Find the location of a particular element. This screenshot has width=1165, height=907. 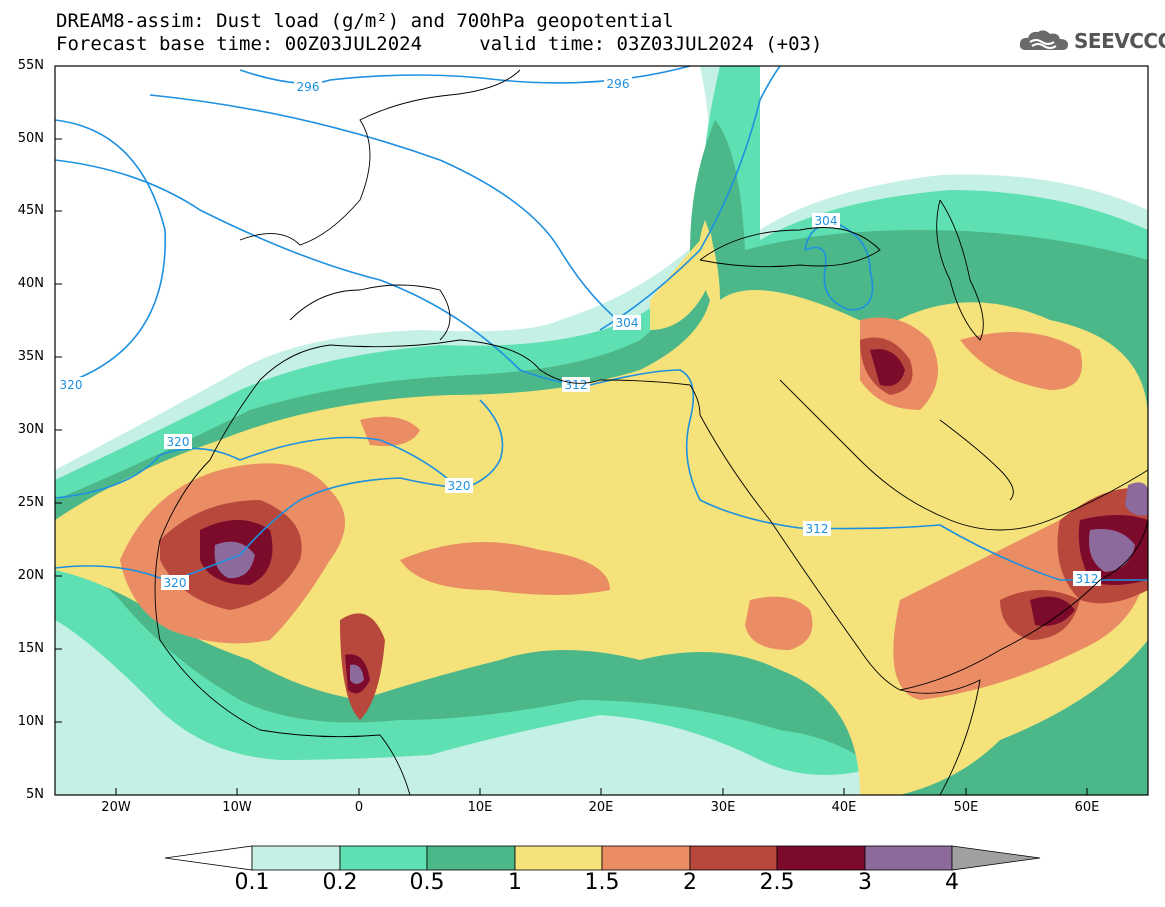

lon-label: 60E is located at coordinates (1087, 807).